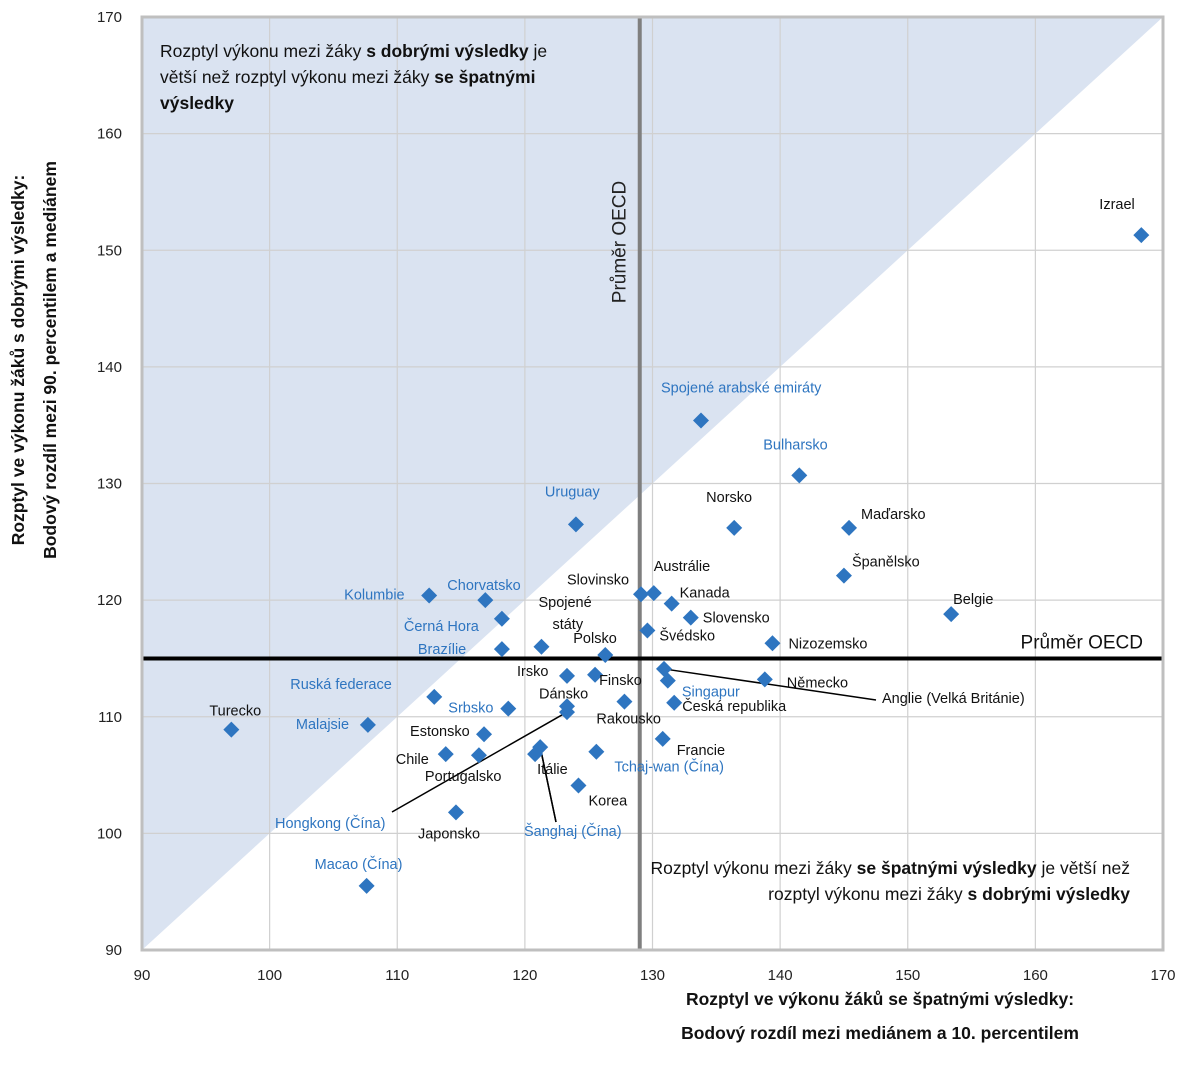 This screenshot has width=1186, height=1068. Describe the element at coordinates (463, 777) in the screenshot. I see `point-label: Portugalsko` at that location.